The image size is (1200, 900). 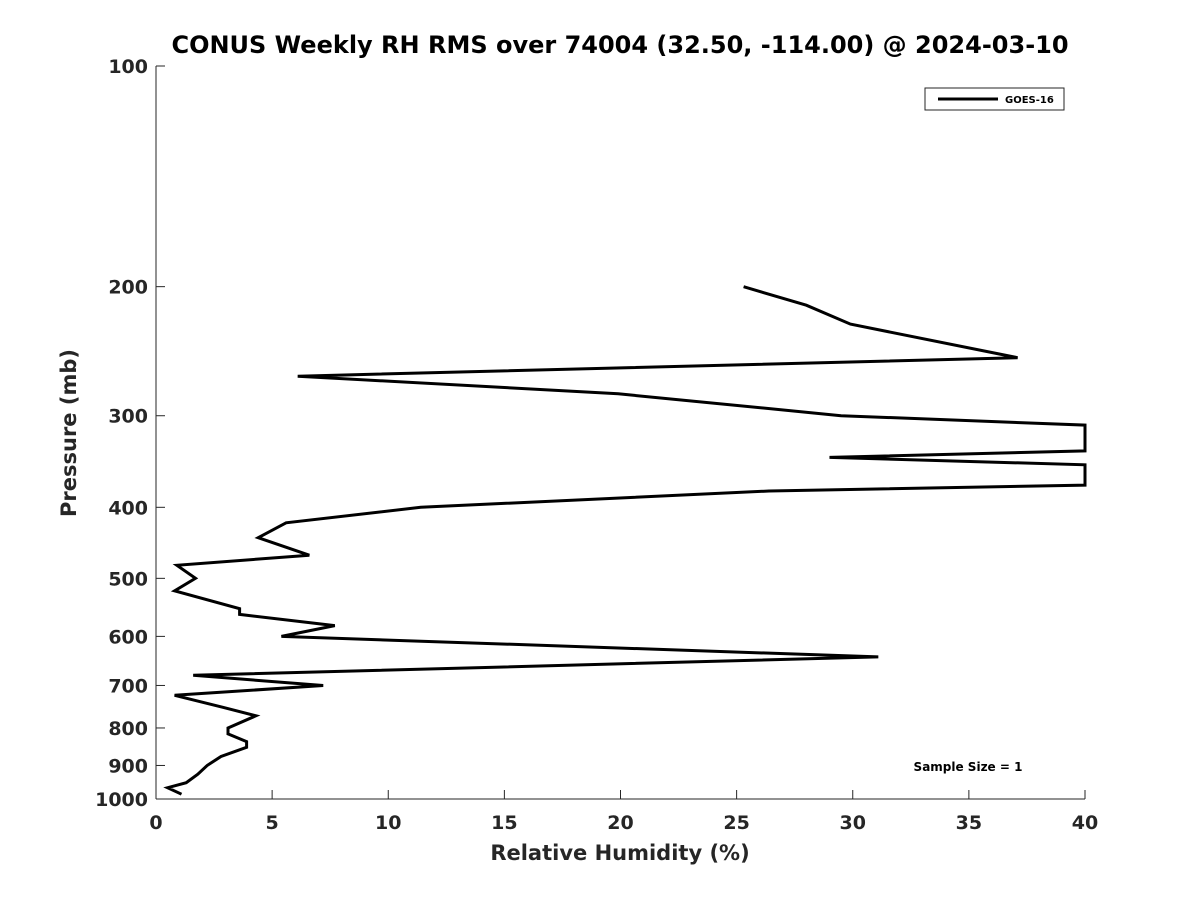 What do you see at coordinates (128, 417) in the screenshot?
I see `y-tick-label: 300` at bounding box center [128, 417].